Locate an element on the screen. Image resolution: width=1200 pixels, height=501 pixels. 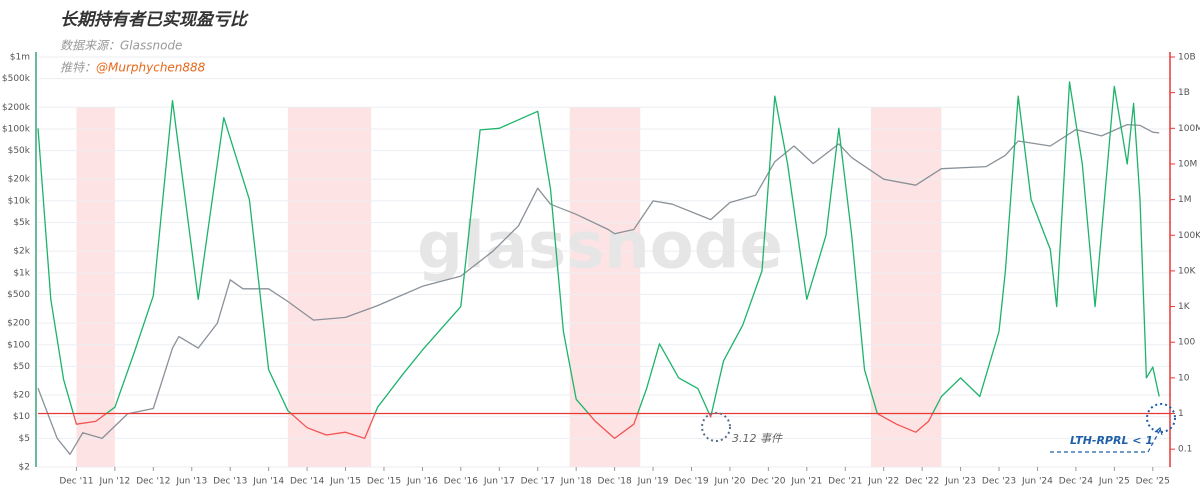
x-tick-label: Jun '25 is located at coordinates (1114, 482).